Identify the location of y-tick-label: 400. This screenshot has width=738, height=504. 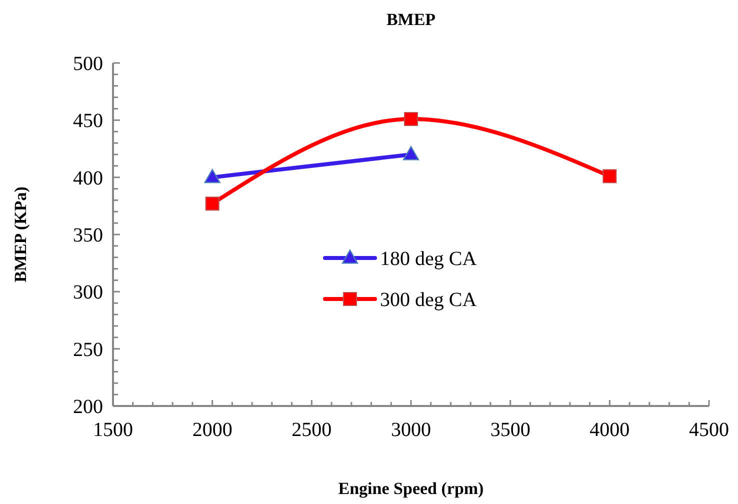
(88, 178).